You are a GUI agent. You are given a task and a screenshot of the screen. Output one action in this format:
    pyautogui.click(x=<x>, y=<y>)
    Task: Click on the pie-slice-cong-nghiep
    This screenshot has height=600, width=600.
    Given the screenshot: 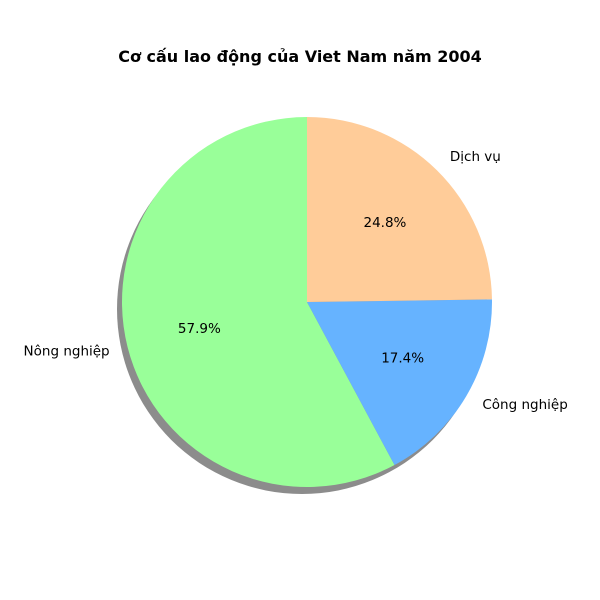 What is the action you would take?
    pyautogui.click(x=399, y=382)
    